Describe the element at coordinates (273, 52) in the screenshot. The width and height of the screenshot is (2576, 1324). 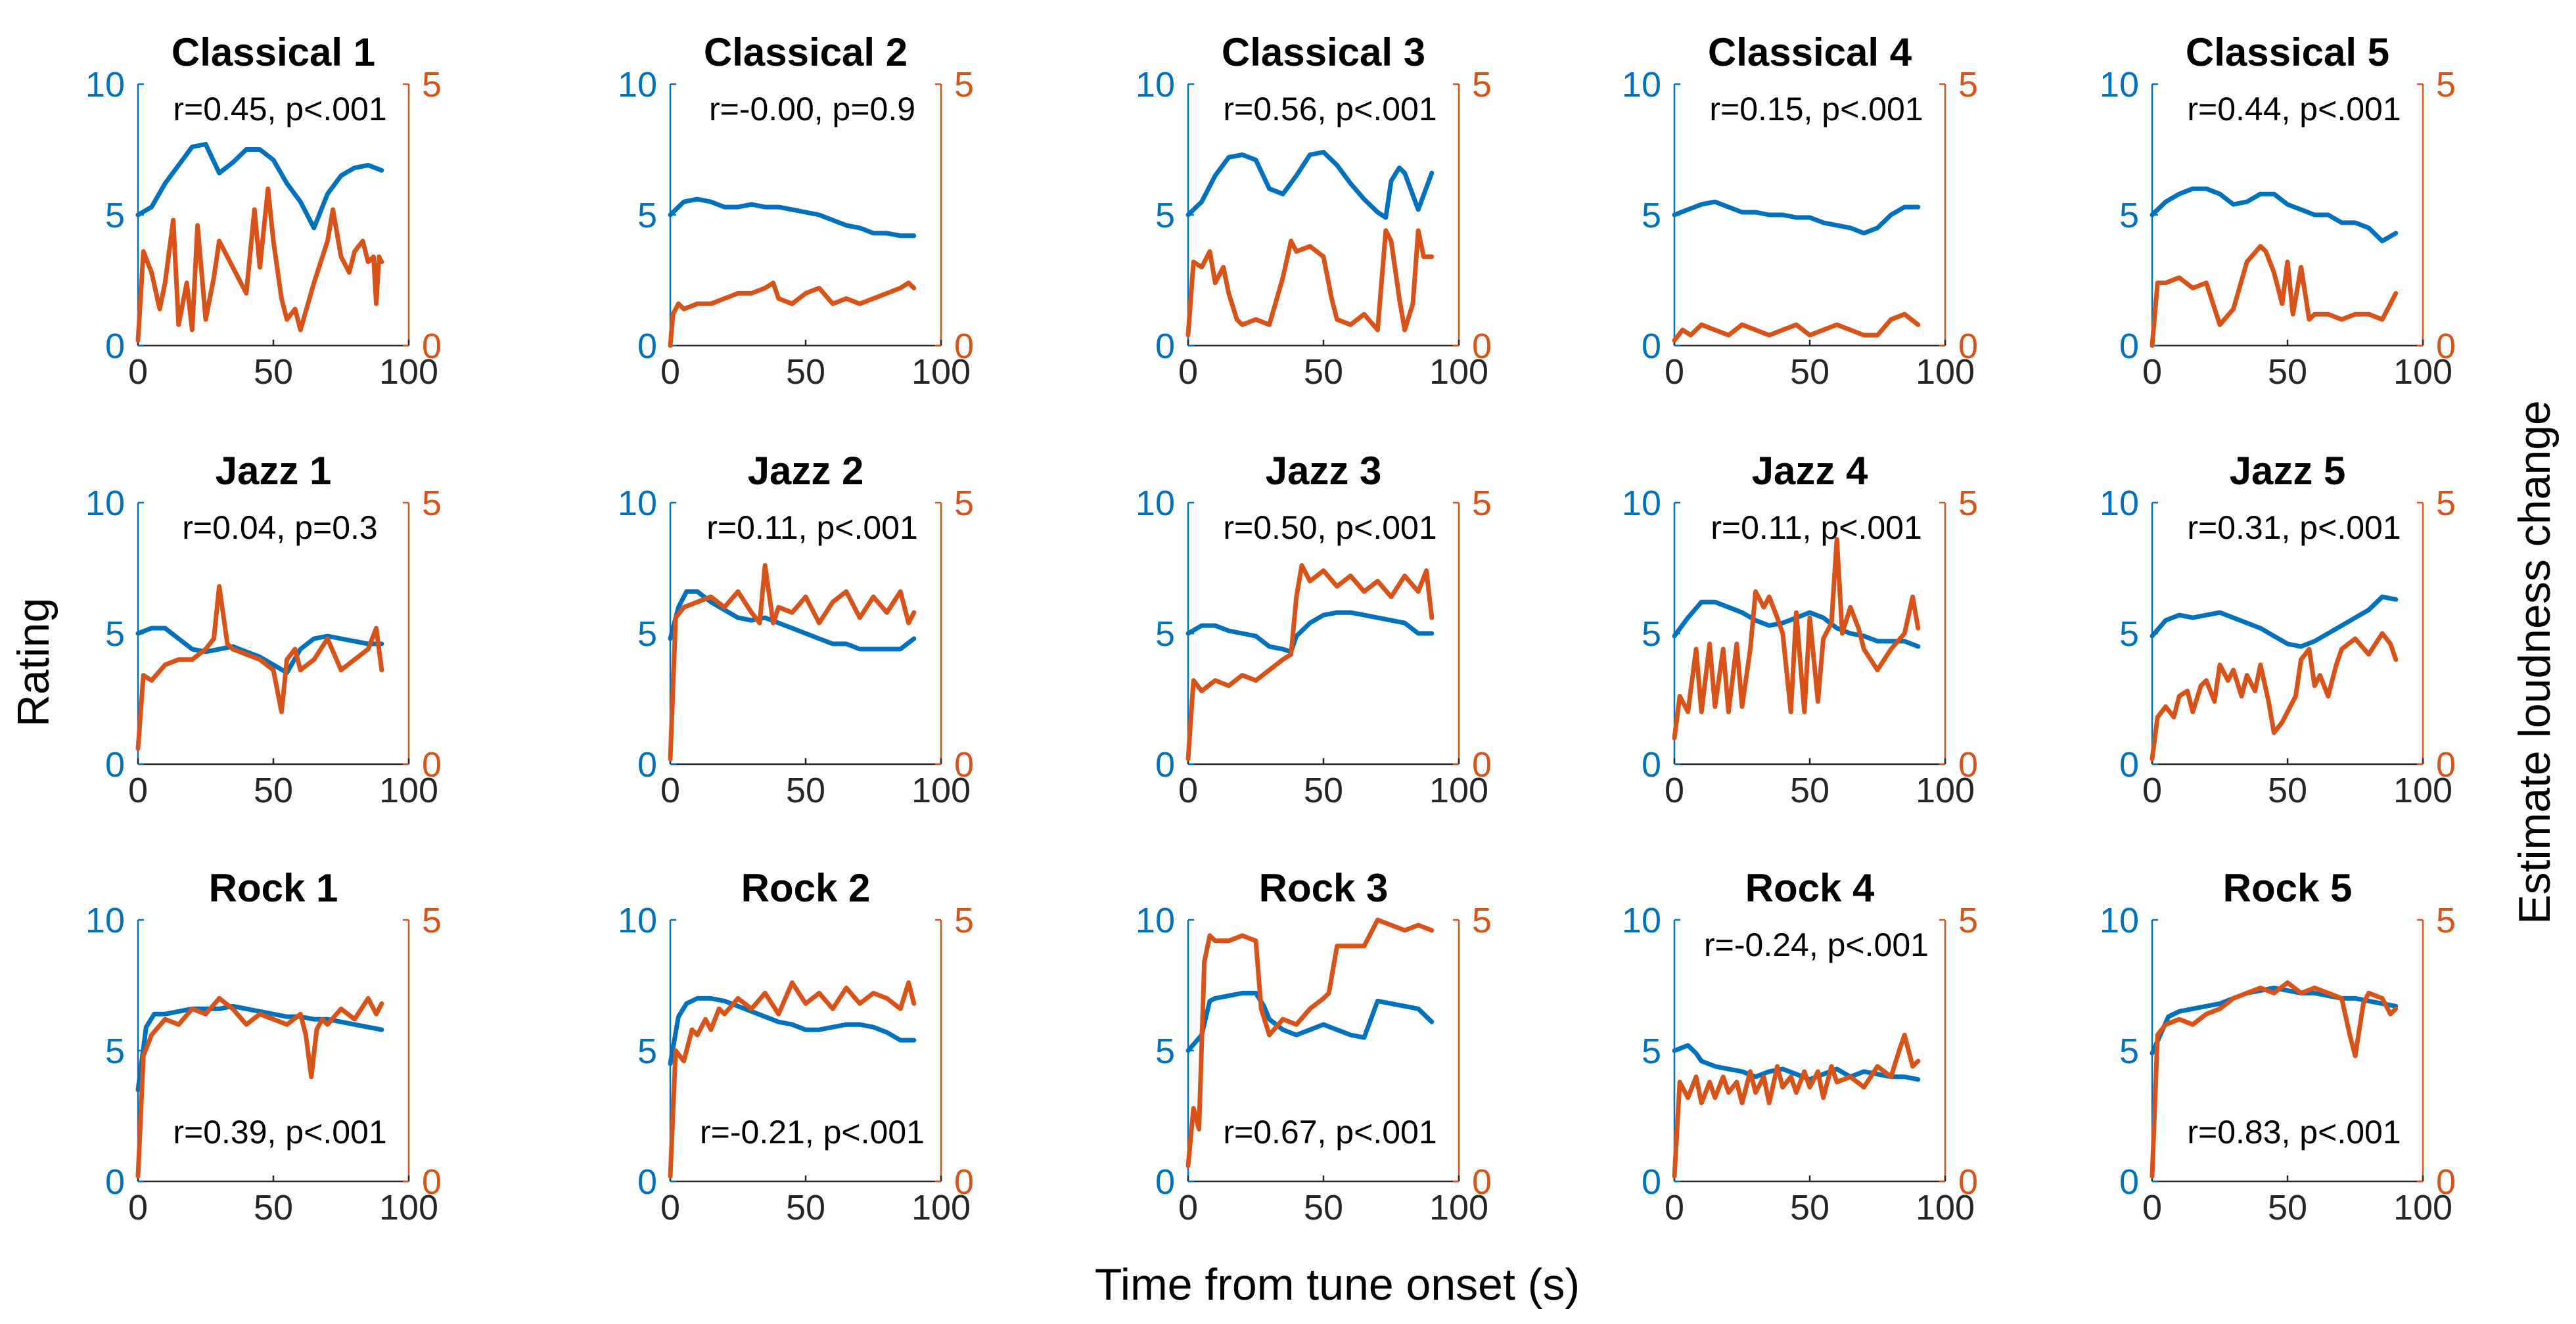
I see `subplot-title: Classical 1` at that location.